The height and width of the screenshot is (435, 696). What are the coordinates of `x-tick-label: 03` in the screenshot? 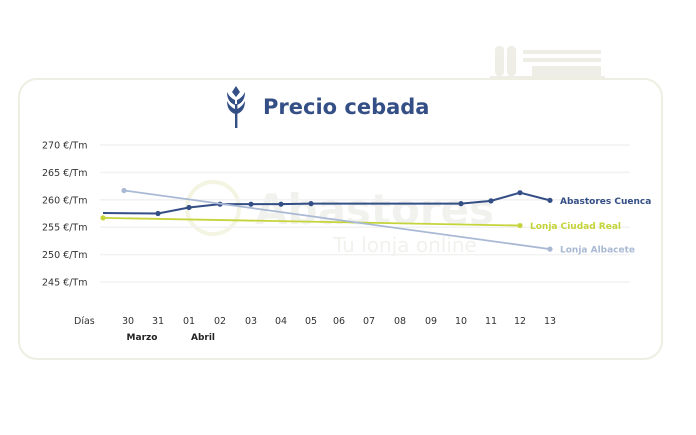 It's located at (251, 321).